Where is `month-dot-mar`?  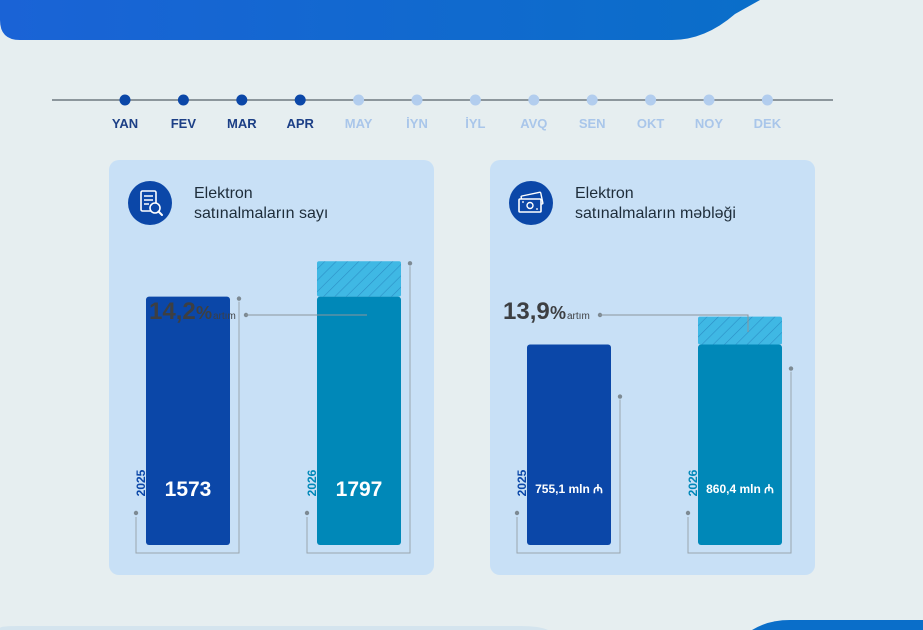
month-dot-mar is located at coordinates (242, 100).